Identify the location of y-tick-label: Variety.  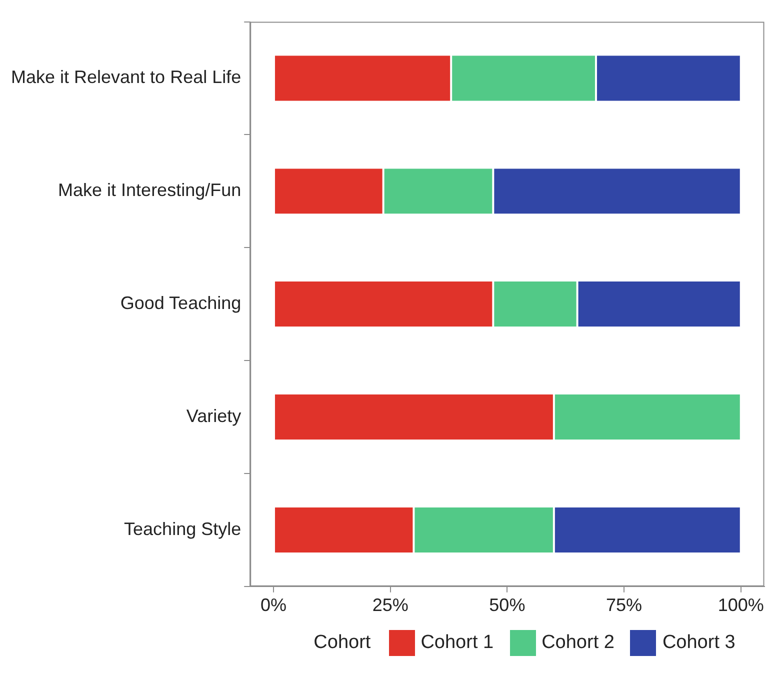
(214, 416).